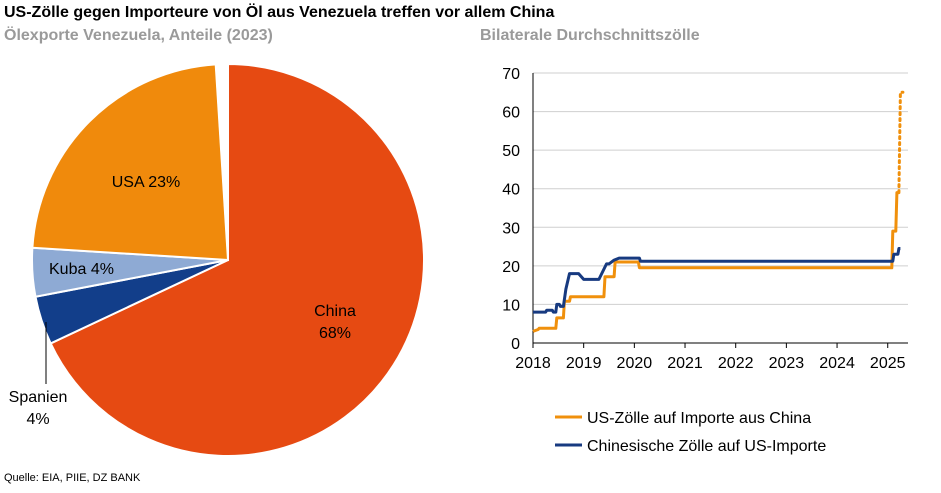 This screenshot has height=493, width=941. Describe the element at coordinates (511, 305) in the screenshot. I see `y-tick-label: 10` at that location.